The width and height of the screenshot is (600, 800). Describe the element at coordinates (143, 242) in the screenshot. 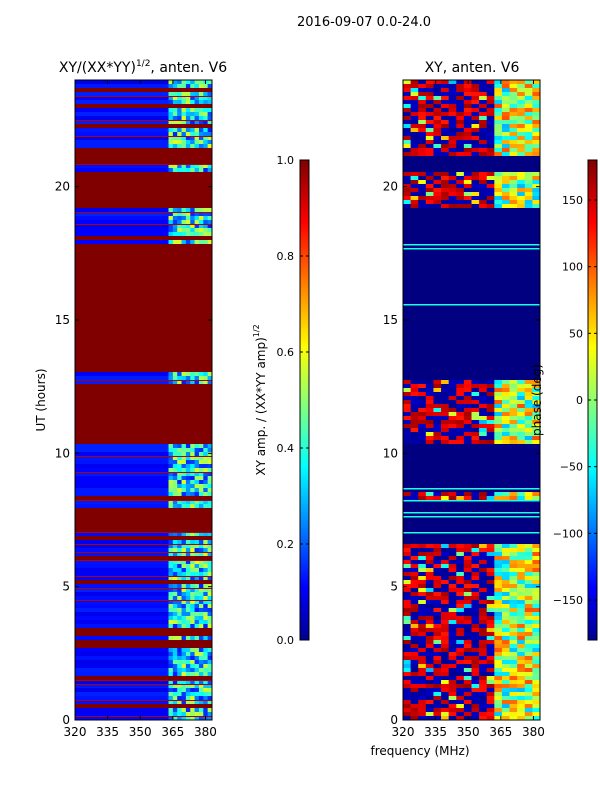

I see `amp-cell` at that location.